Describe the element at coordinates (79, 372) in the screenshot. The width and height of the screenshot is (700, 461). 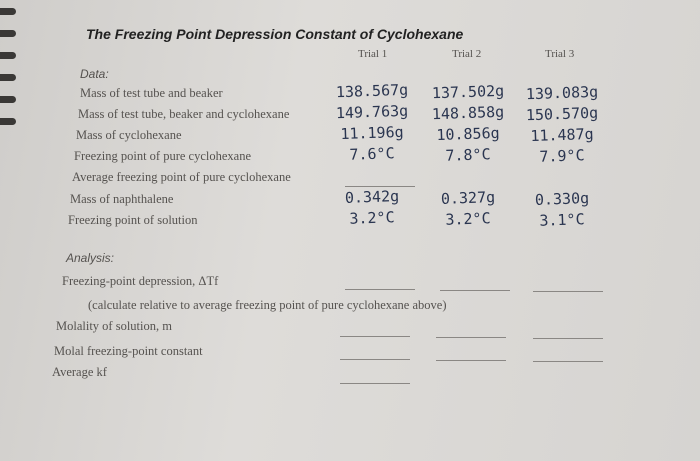
I see `analysis-label: Average kf` at that location.